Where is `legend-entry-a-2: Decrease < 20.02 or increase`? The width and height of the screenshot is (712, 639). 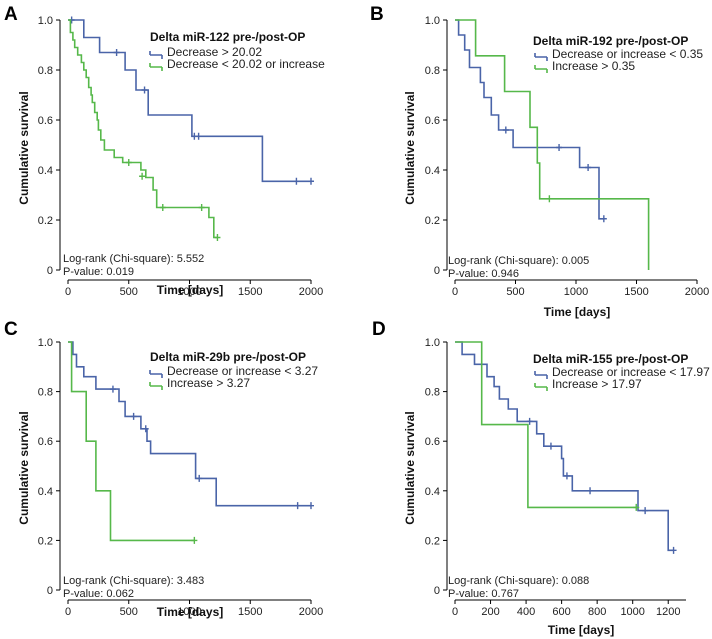
legend-entry-a-2: Decrease < 20.02 or increase is located at coordinates (237, 64).